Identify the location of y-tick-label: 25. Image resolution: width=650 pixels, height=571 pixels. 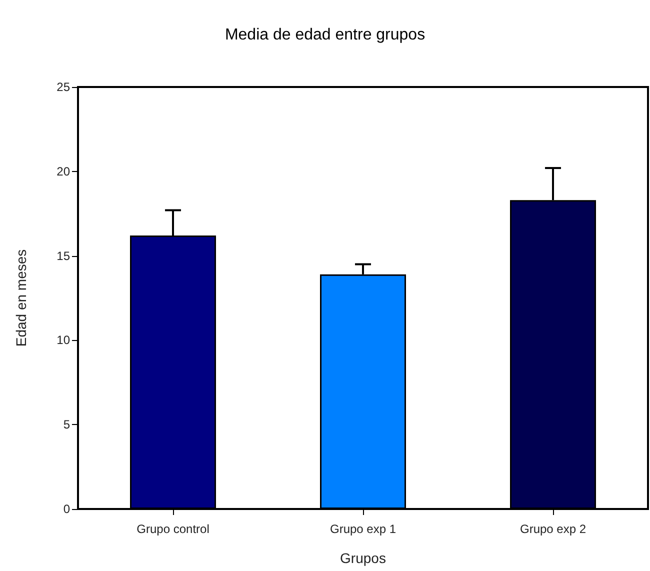
(63, 87).